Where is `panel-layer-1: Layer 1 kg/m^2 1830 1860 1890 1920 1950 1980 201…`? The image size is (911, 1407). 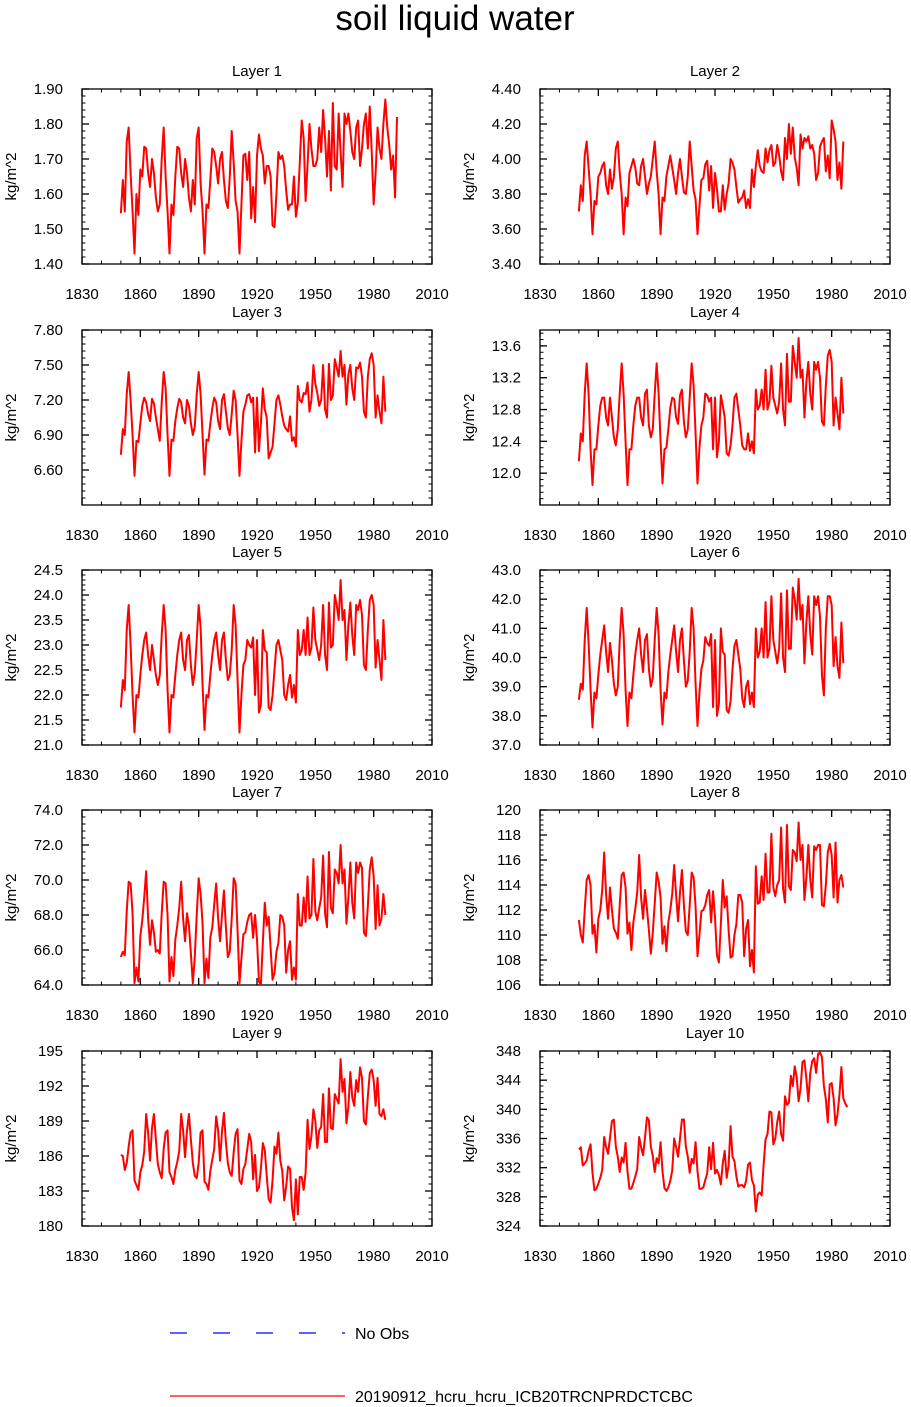
panel-layer-1: Layer 1 kg/m^2 1830 1860 1890 1920 1950 1980 201… is located at coordinates (226, 183).